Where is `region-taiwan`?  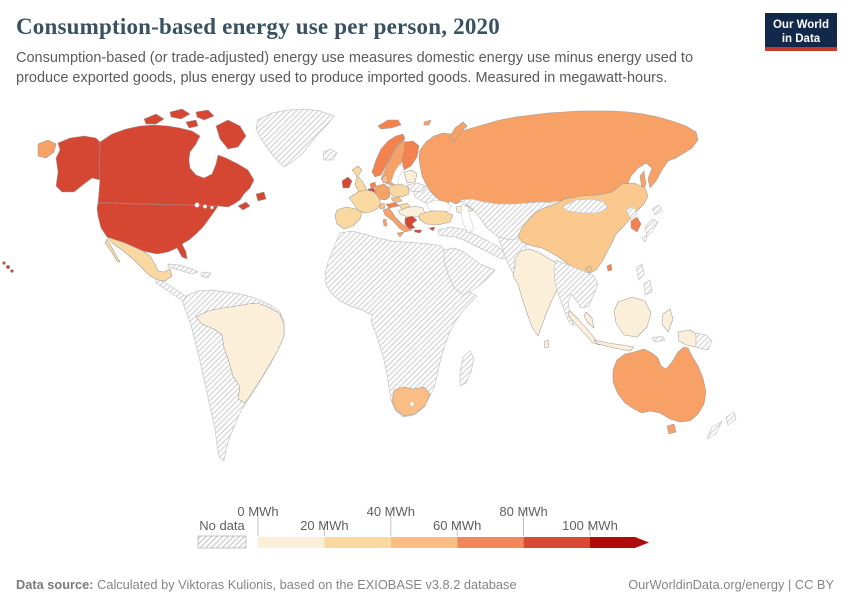 region-taiwan is located at coordinates (609, 267).